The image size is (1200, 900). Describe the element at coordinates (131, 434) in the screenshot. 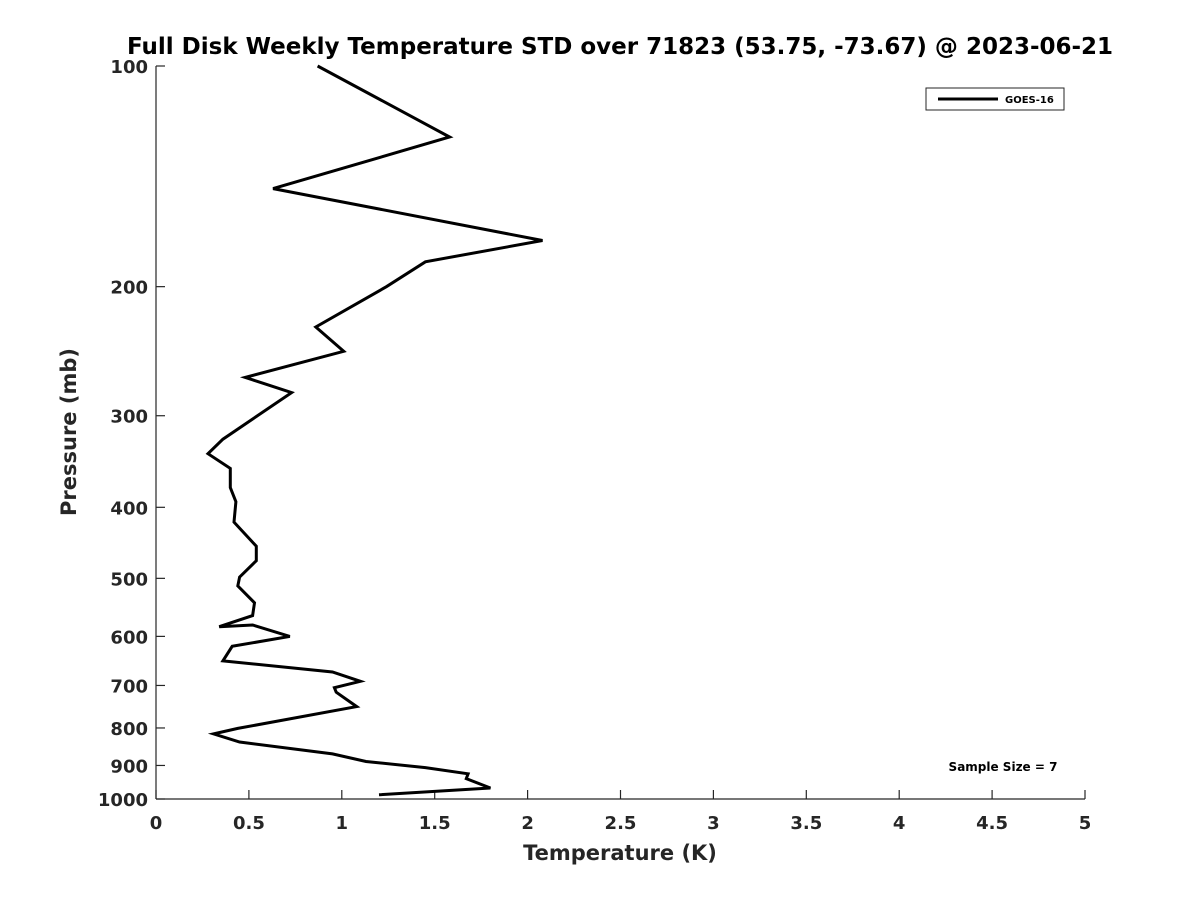

I see `y-axis-ticks: 100 200 300 400 500 600 700 800 900 1000` at that location.